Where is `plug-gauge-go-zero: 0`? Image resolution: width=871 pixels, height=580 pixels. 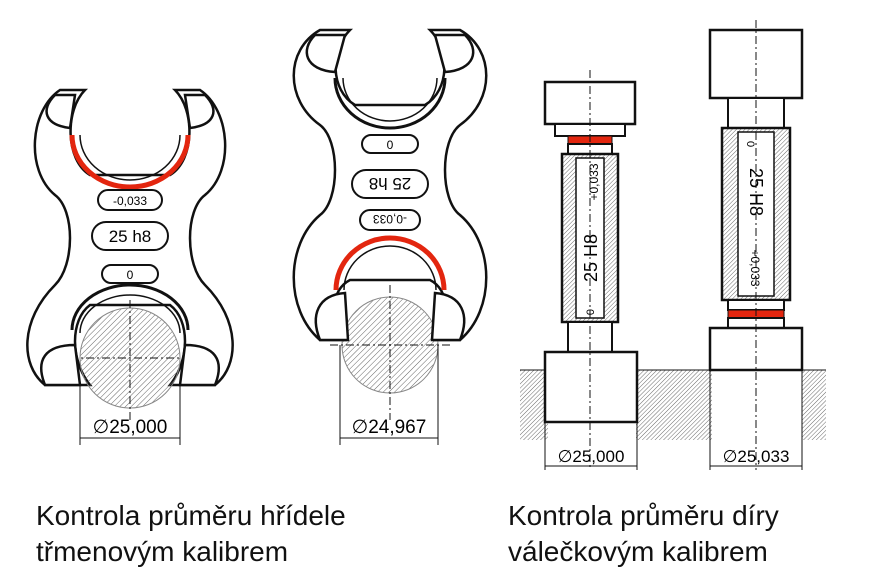 plug-gauge-go-zero: 0 is located at coordinates (591, 312).